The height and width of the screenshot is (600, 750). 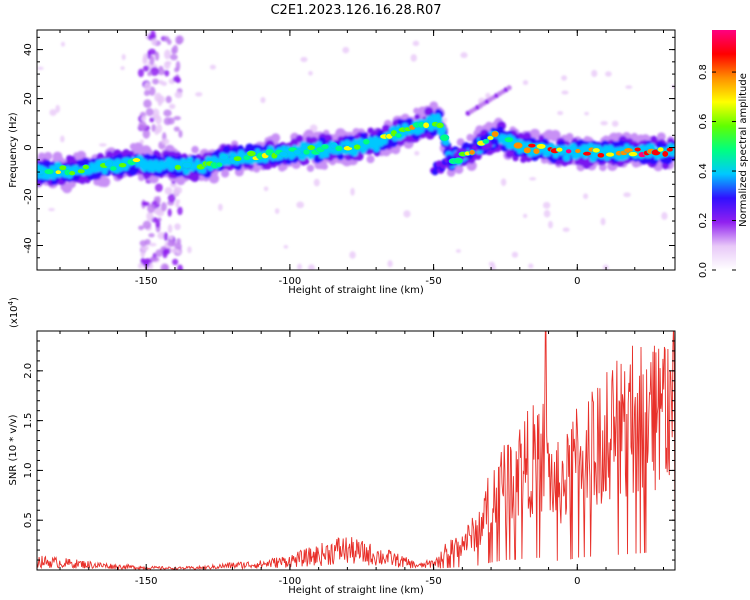 What do you see at coordinates (577, 281) in the screenshot?
I see `x-tick-label: 0` at bounding box center [577, 281].